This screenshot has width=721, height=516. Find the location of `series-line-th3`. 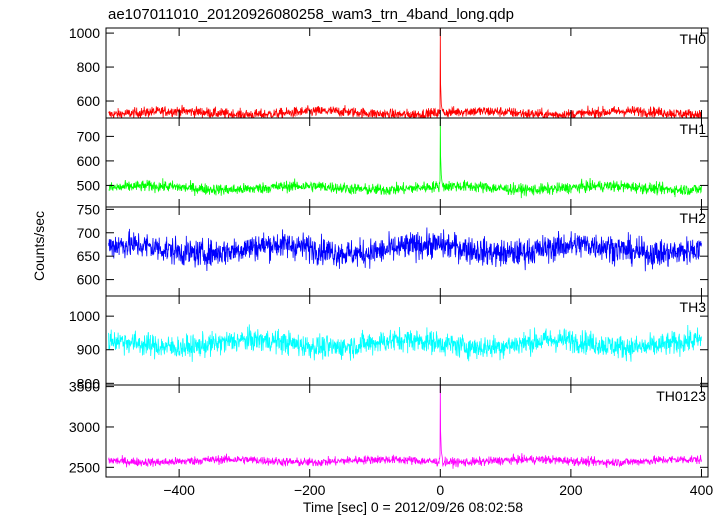

series-line-th3 is located at coordinates (405, 343).